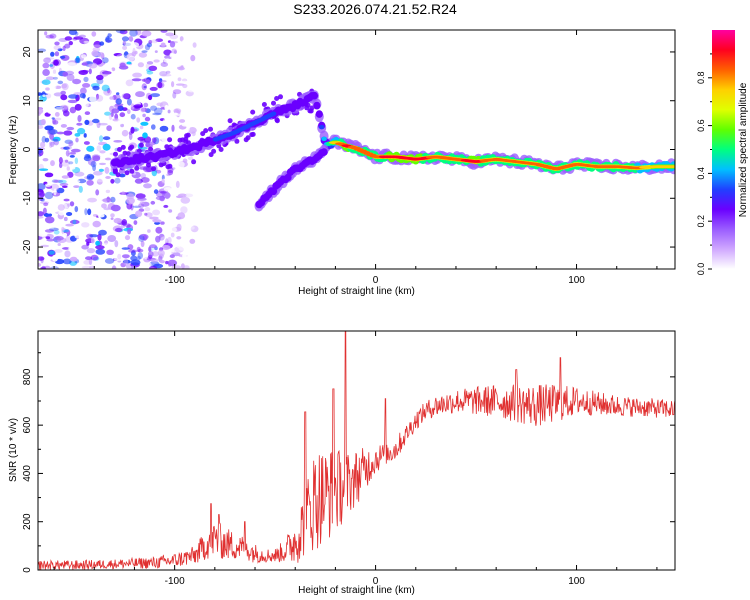 Image resolution: width=750 pixels, height=600 pixels. What do you see at coordinates (27, 52) in the screenshot?
I see `heatmap-y-tick-label: 20` at bounding box center [27, 52].